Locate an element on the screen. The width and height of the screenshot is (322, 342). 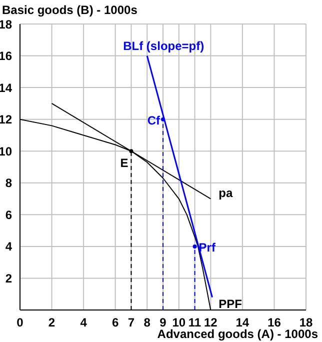
series-label: pa is located at coordinates (225, 193).